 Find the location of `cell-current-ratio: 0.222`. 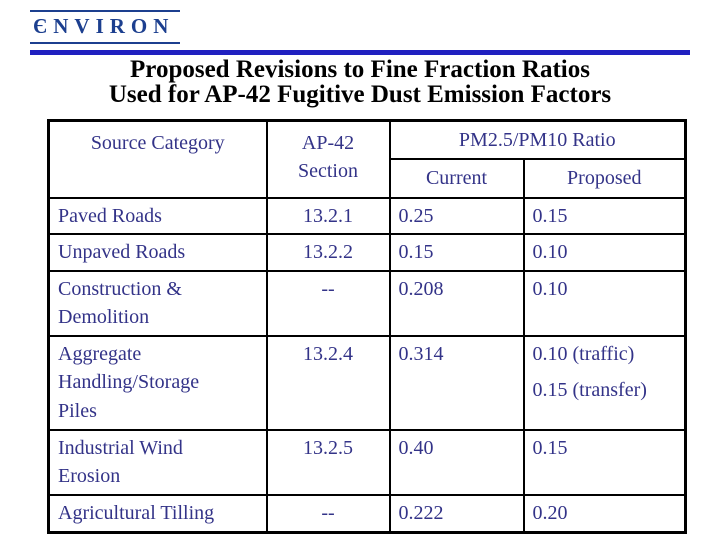

cell-current-ratio: 0.222 is located at coordinates (456, 513).